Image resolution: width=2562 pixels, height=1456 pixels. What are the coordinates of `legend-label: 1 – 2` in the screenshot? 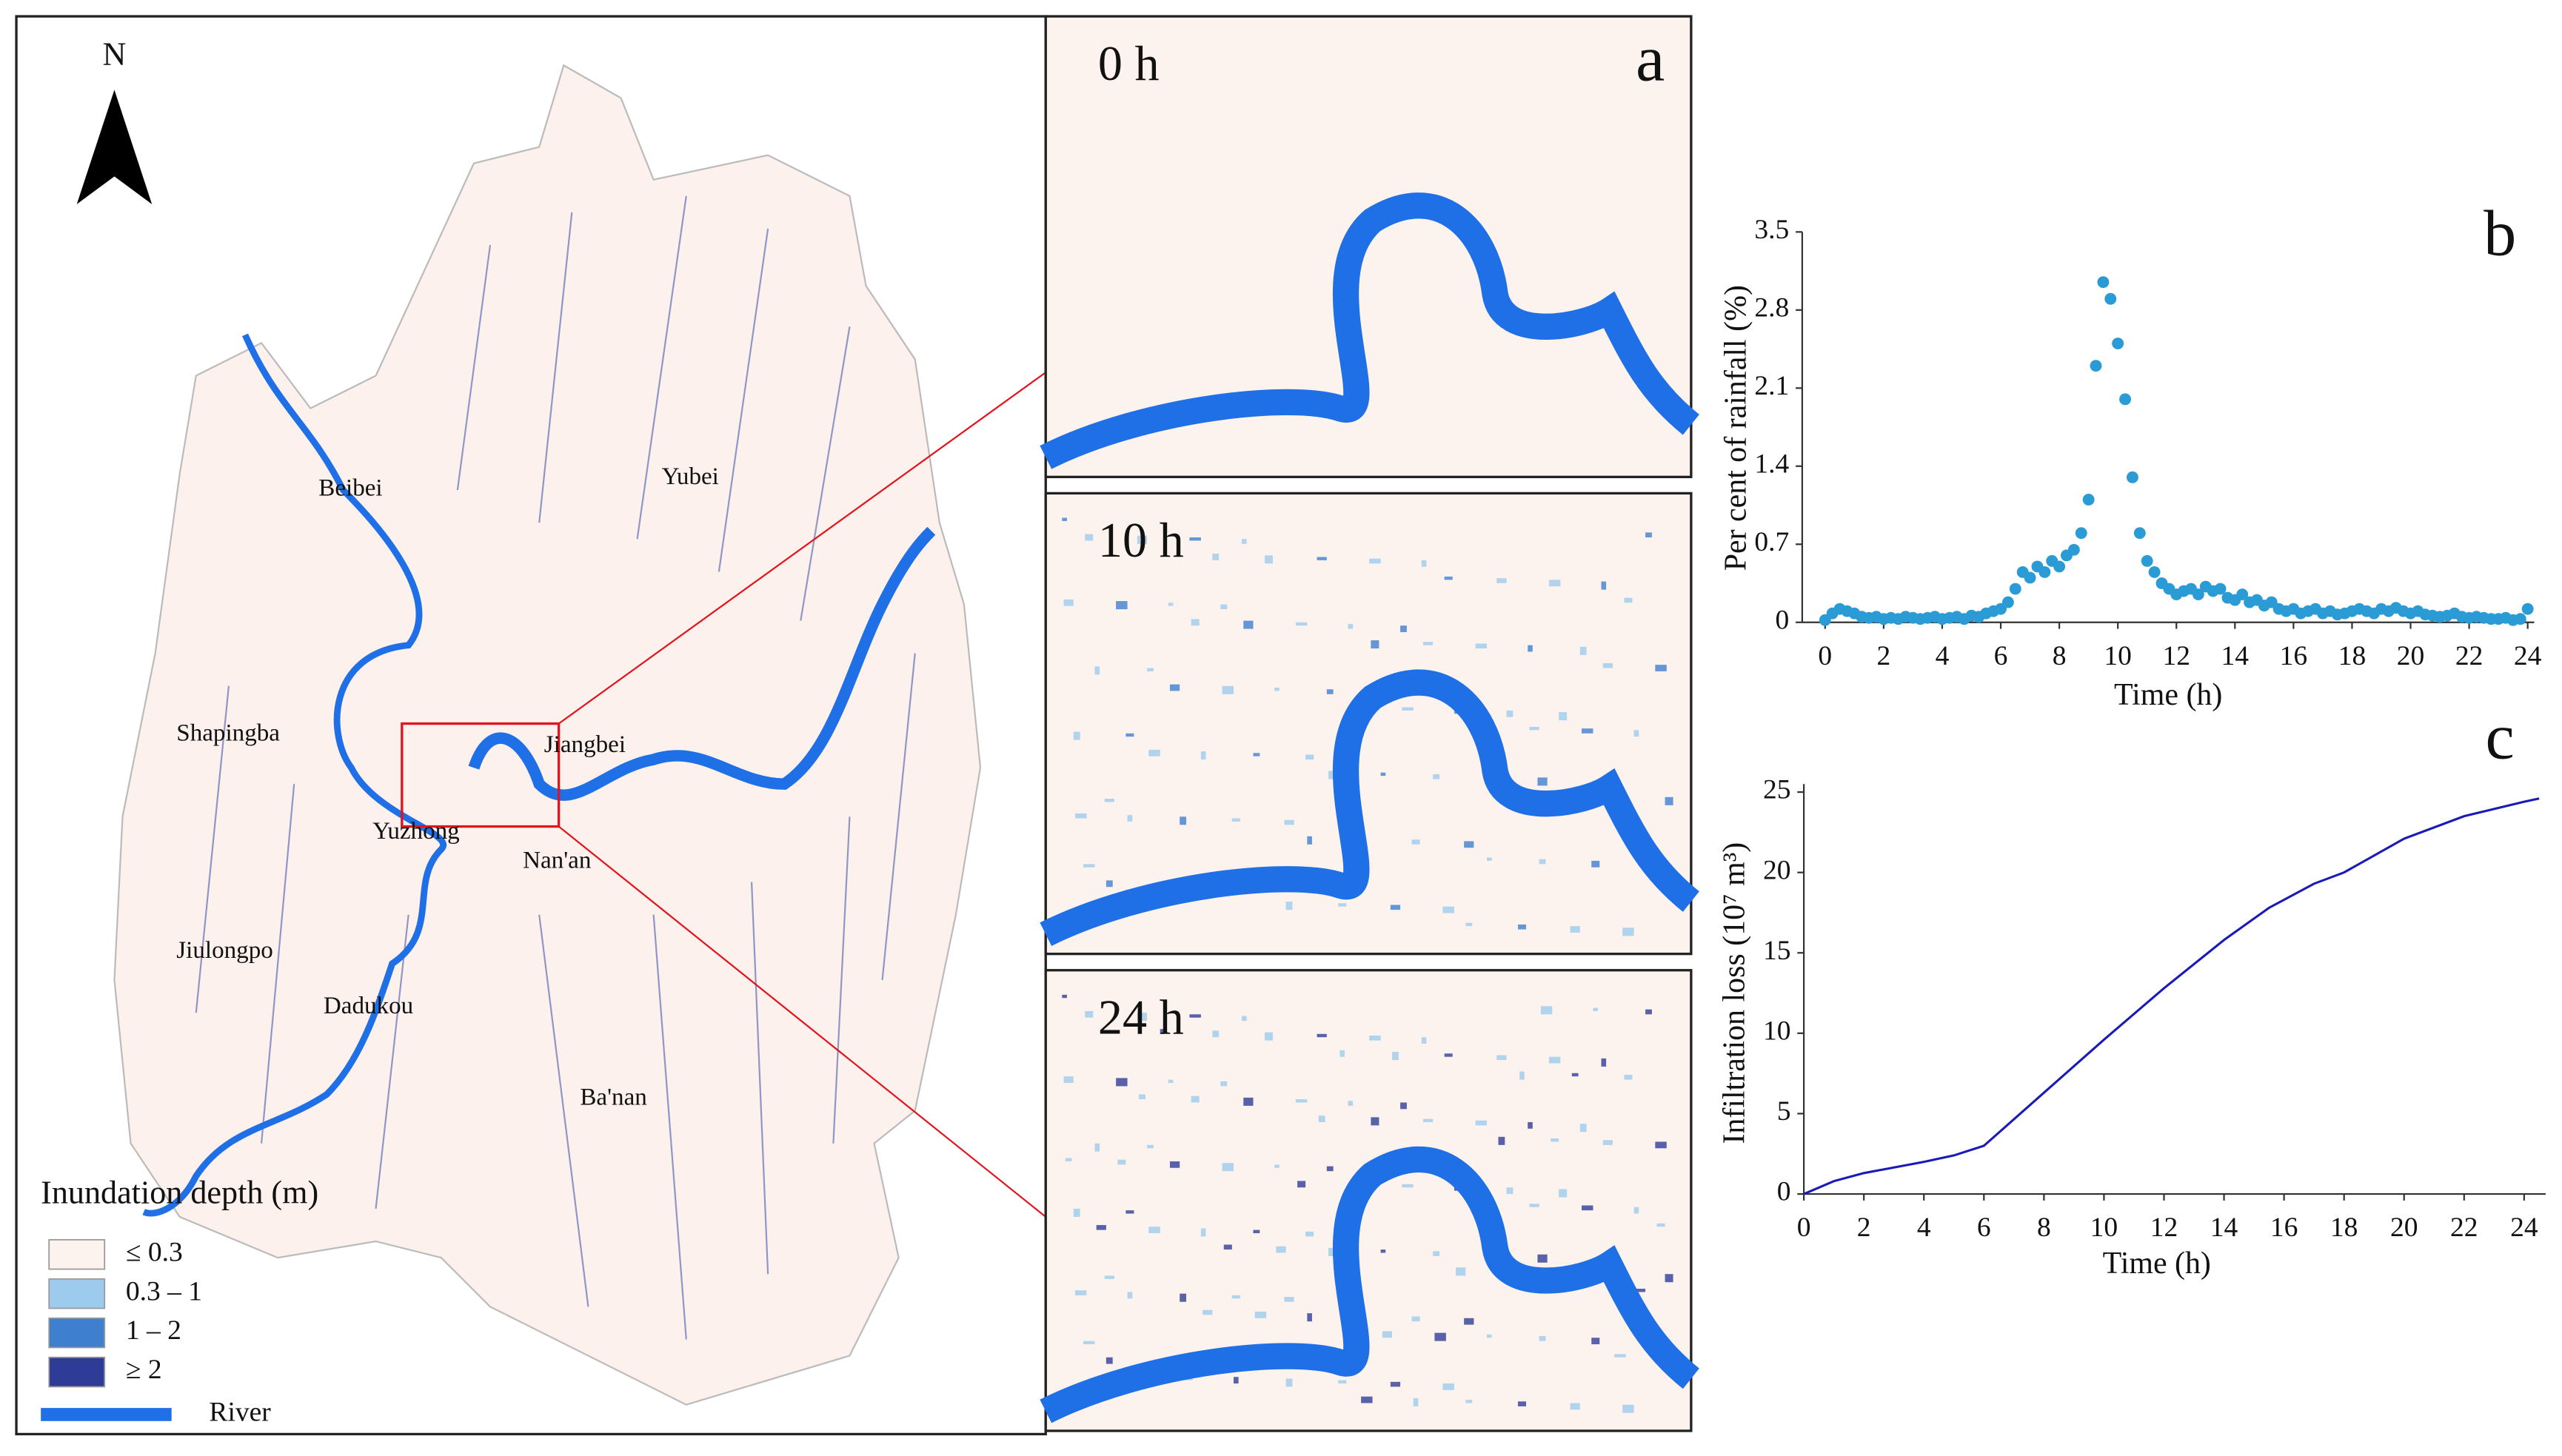 It's located at (153, 1330).